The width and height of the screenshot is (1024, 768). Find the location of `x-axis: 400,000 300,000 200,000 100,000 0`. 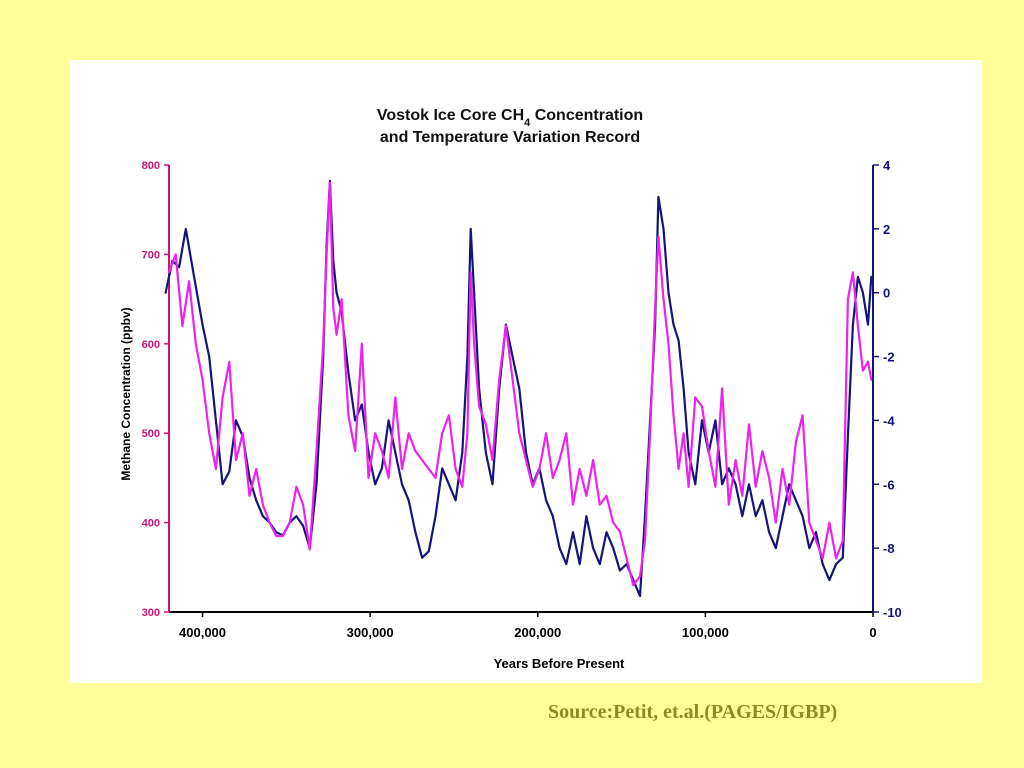

x-axis: 400,000 300,000 200,000 100,000 0 is located at coordinates (523, 625).